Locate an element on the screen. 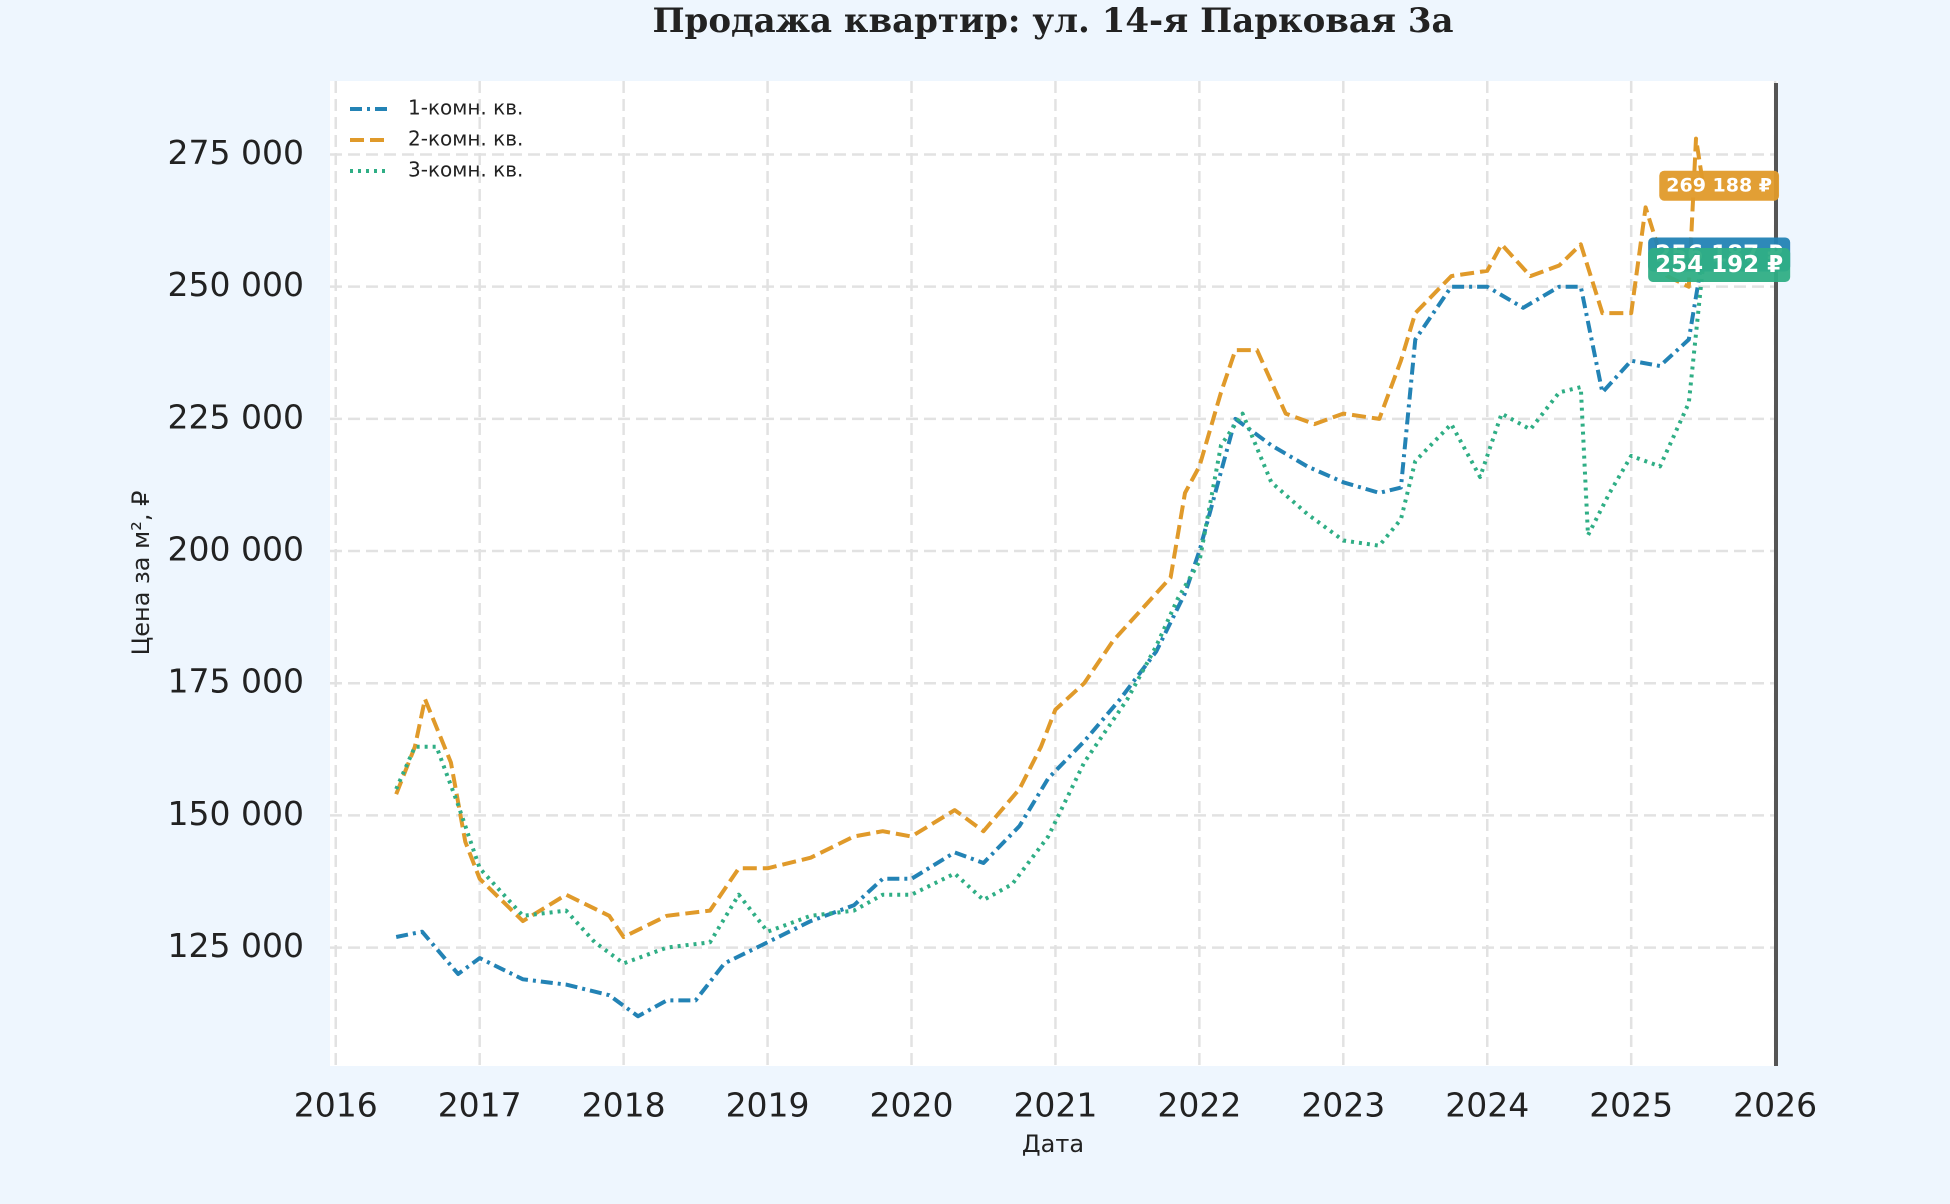 The width and height of the screenshot is (1950, 1204). legend: 1-комн. кв. 2-комн. кв. 3-комн. кв. is located at coordinates (436, 139).